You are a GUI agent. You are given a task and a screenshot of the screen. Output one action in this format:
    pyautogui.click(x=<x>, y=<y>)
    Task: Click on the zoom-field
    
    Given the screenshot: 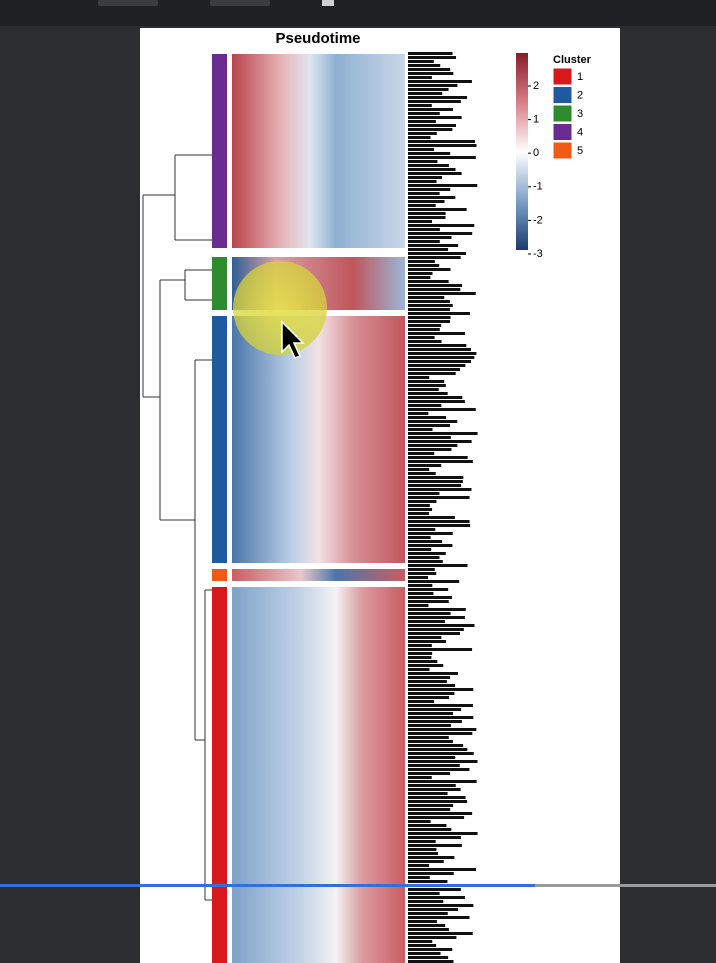 What is the action you would take?
    pyautogui.click(x=240, y=3)
    